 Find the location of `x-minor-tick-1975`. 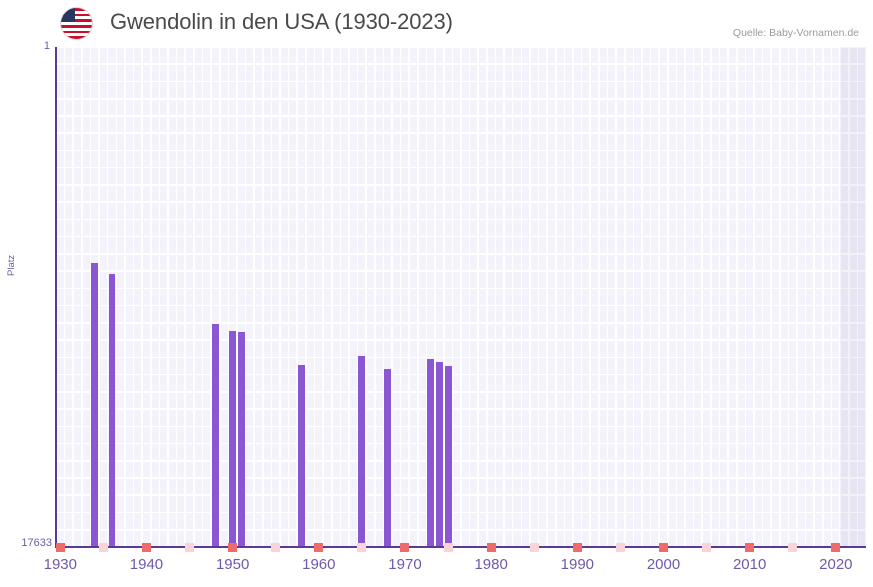

x-minor-tick-1975 is located at coordinates (448, 547).